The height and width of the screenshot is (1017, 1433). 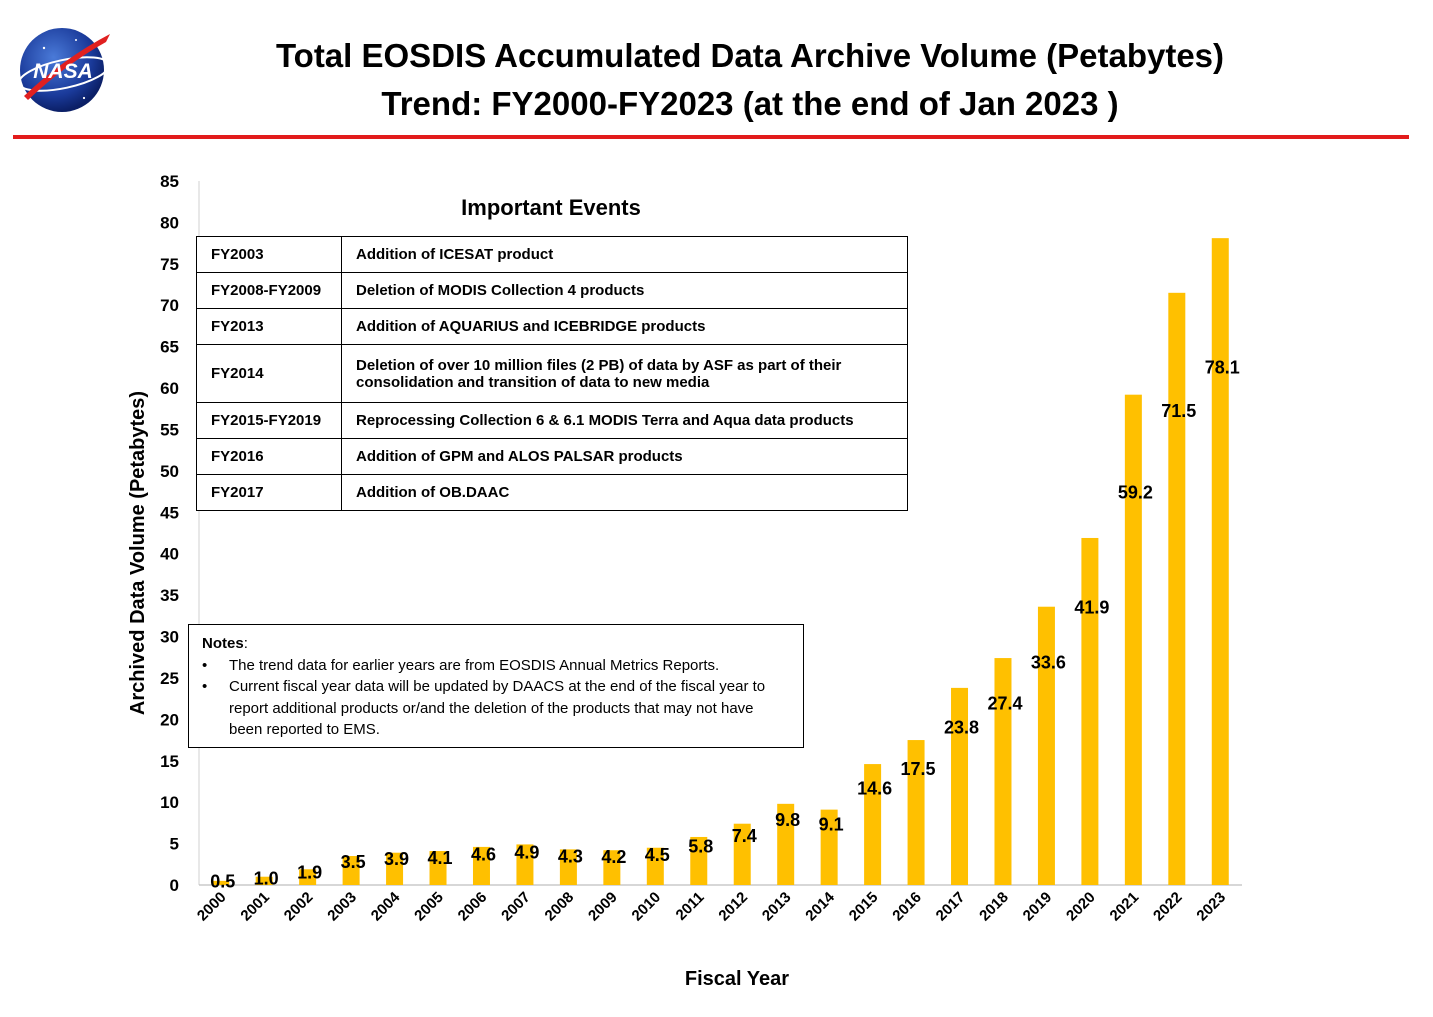 What do you see at coordinates (1178, 411) in the screenshot?
I see `data-label: 71.5` at bounding box center [1178, 411].